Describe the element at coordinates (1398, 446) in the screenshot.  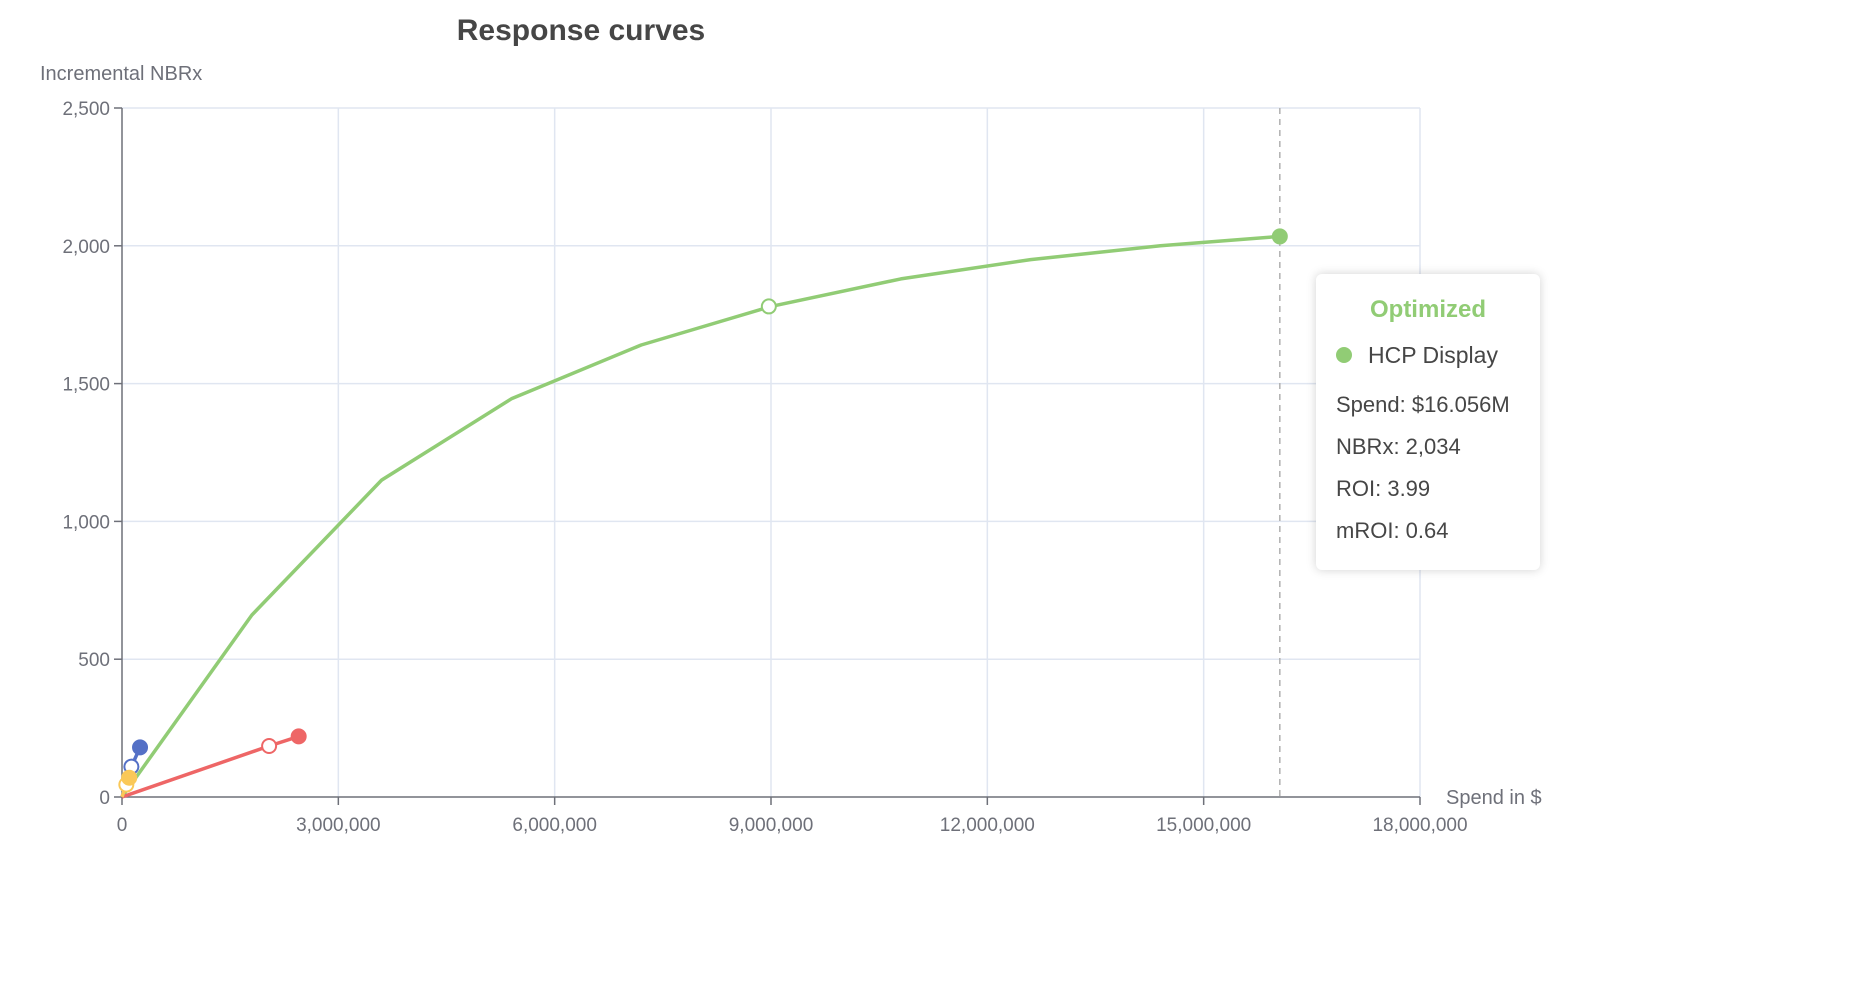
I see `tooltip-nbrx: NBRx: 2,034` at that location.